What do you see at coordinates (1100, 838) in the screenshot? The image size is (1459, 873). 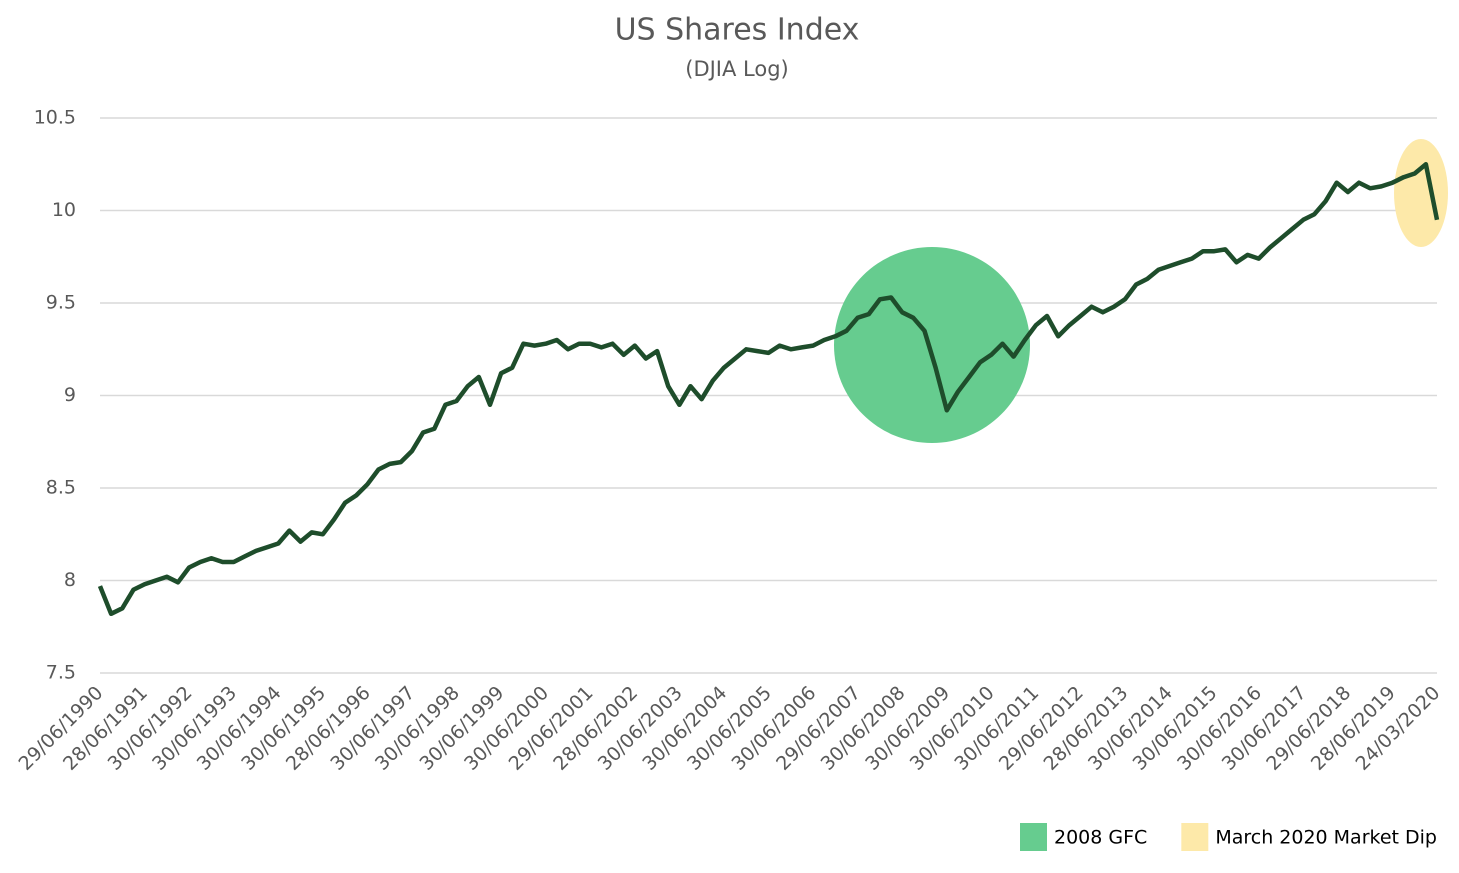 I see `legend-label: 2008 GFC` at bounding box center [1100, 838].